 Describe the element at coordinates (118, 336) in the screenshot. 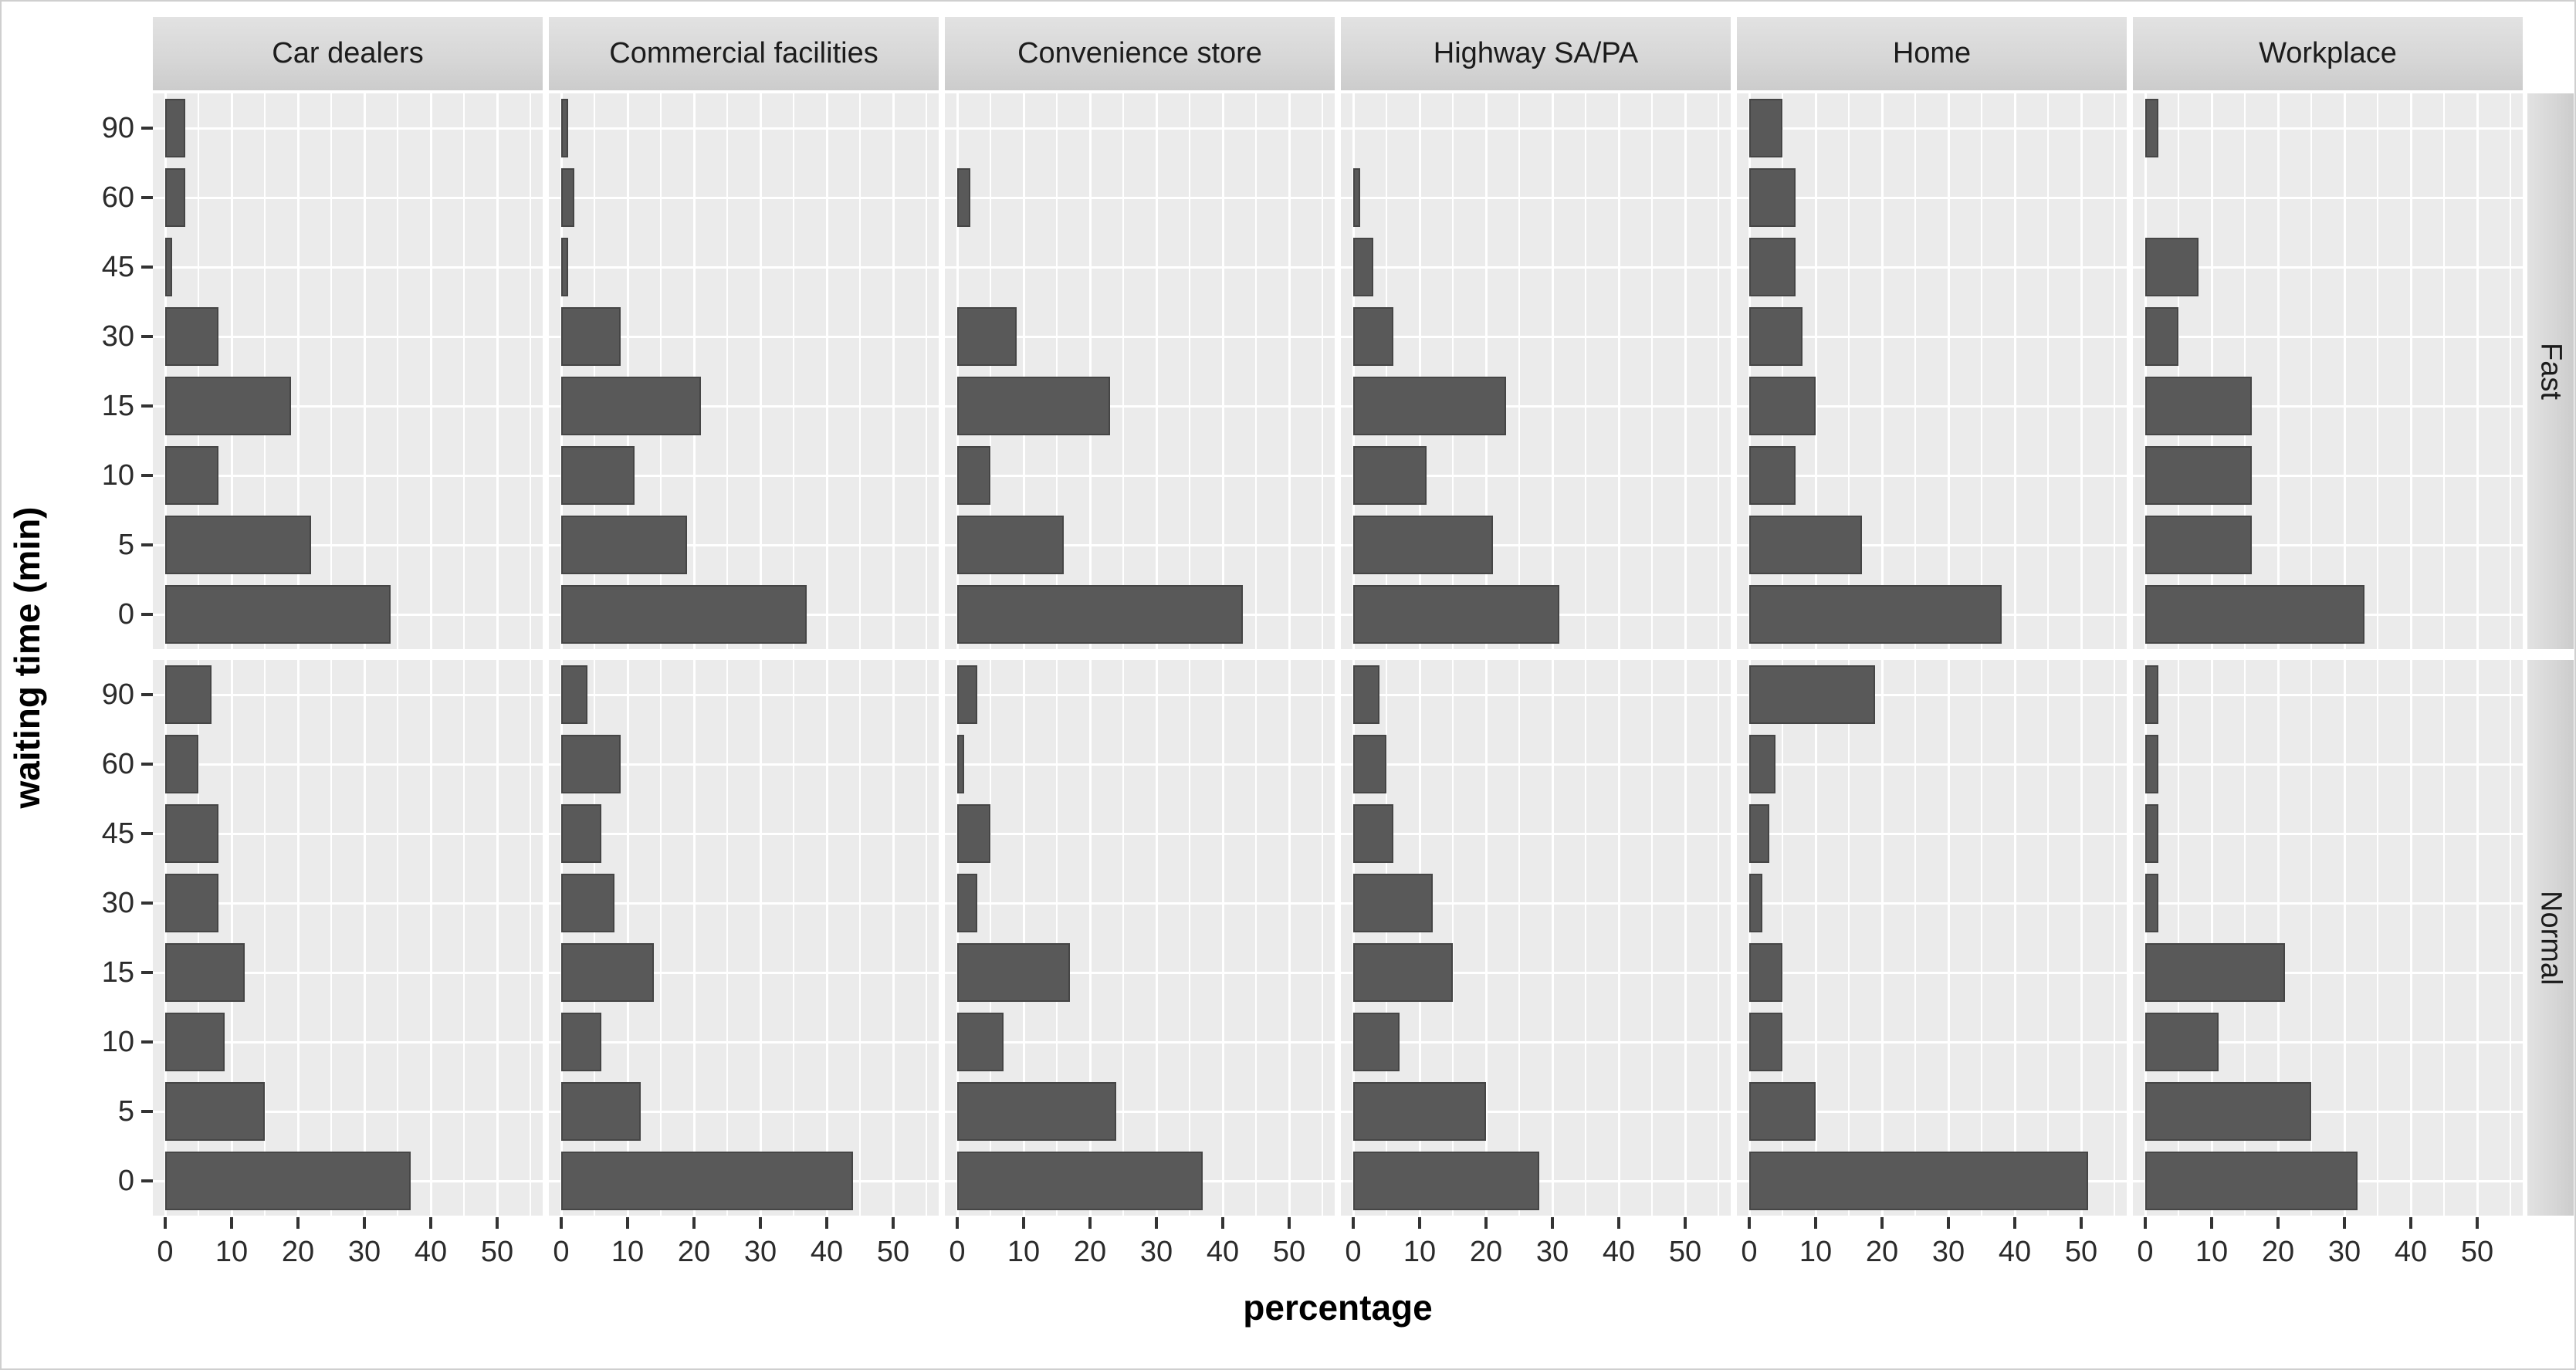

I see `y-tick-label: 30` at that location.